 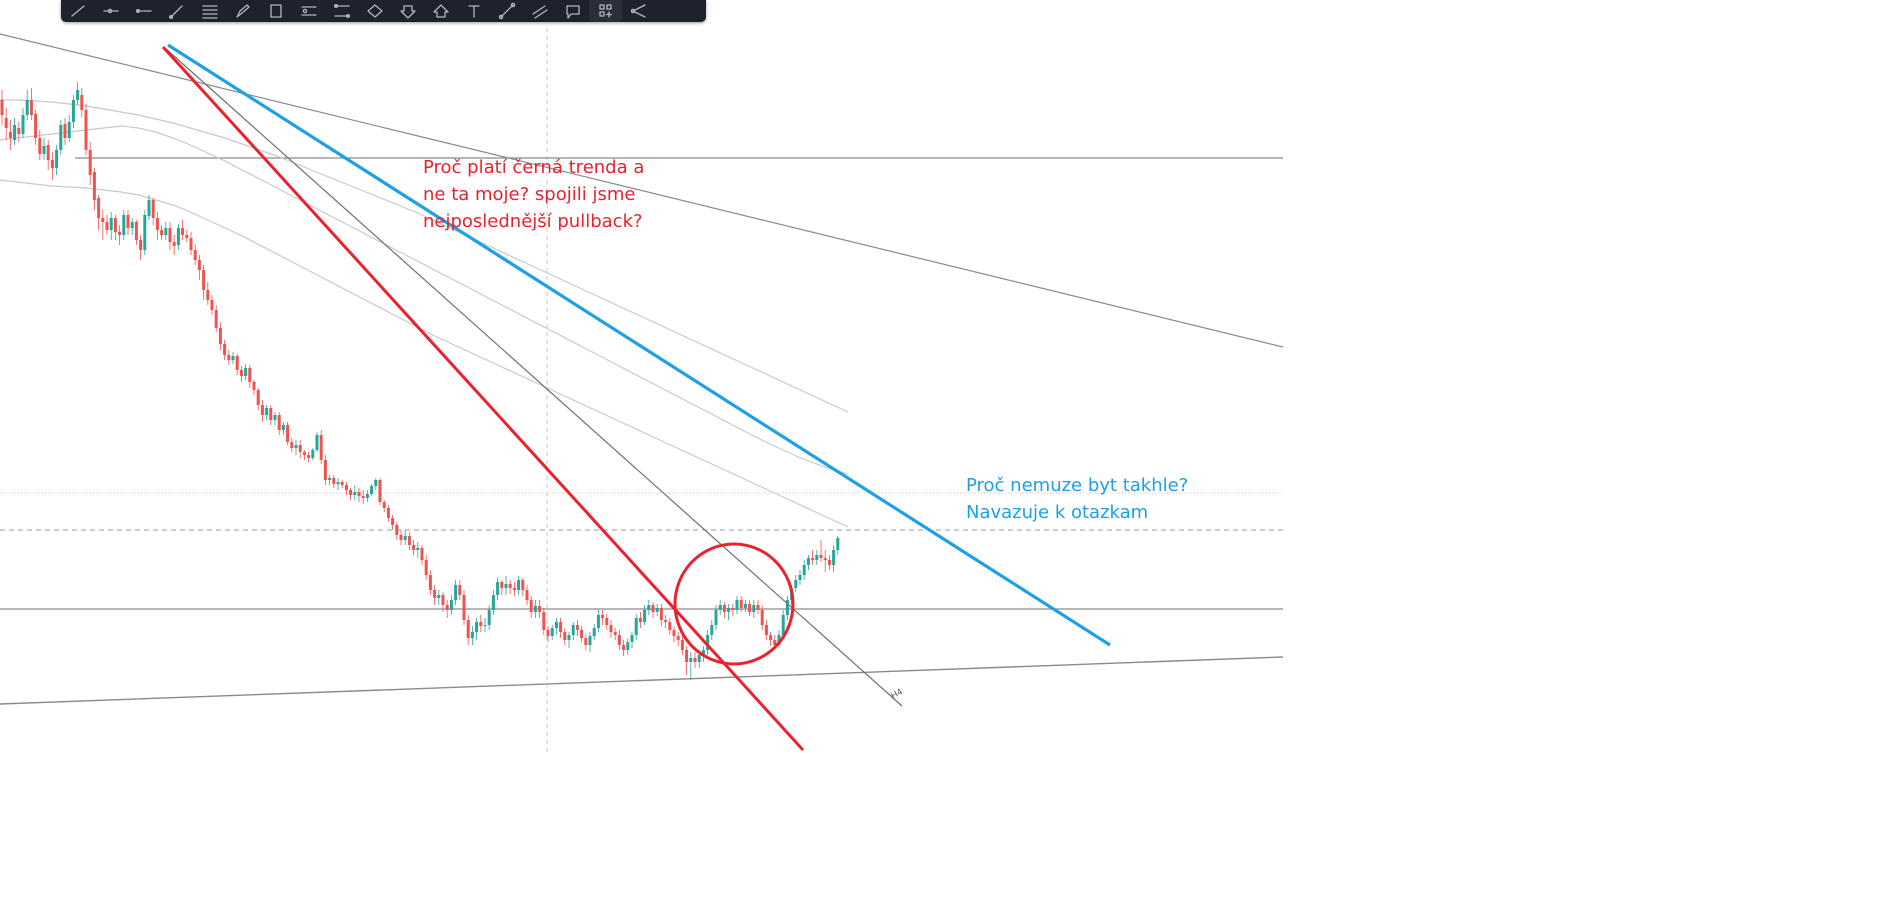 I want to click on red-circle-highlight, so click(x=734, y=604).